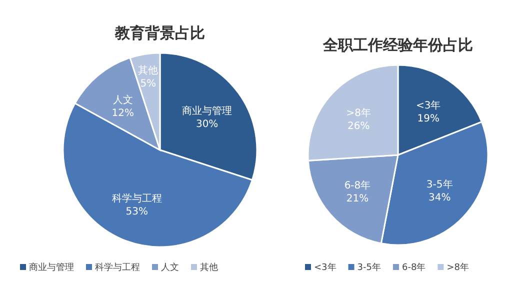  I want to click on slice-label: 人文, so click(122, 100).